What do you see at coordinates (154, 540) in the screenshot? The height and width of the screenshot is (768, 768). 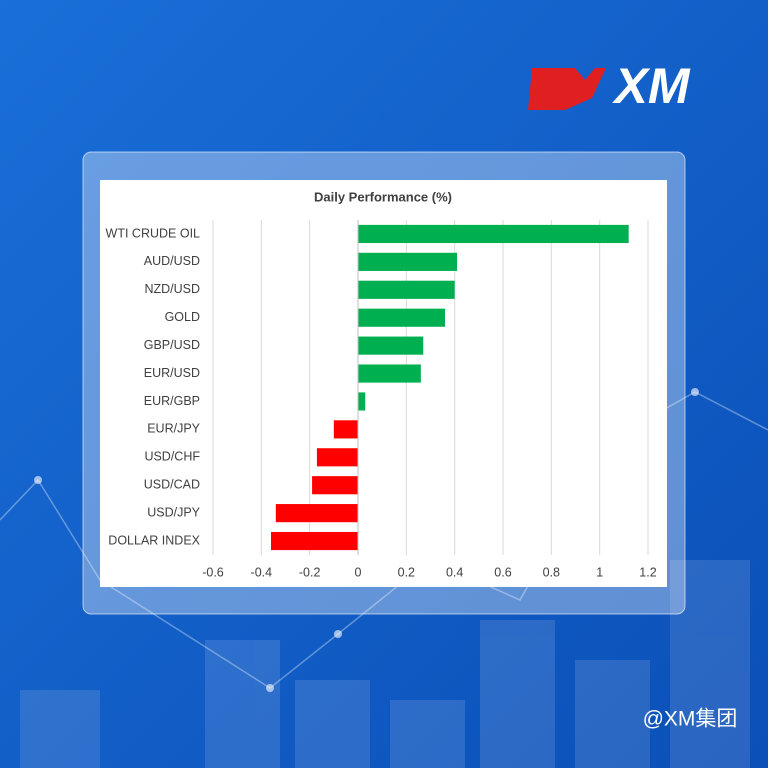 I see `y-tick-label: DOLLAR INDEX` at bounding box center [154, 540].